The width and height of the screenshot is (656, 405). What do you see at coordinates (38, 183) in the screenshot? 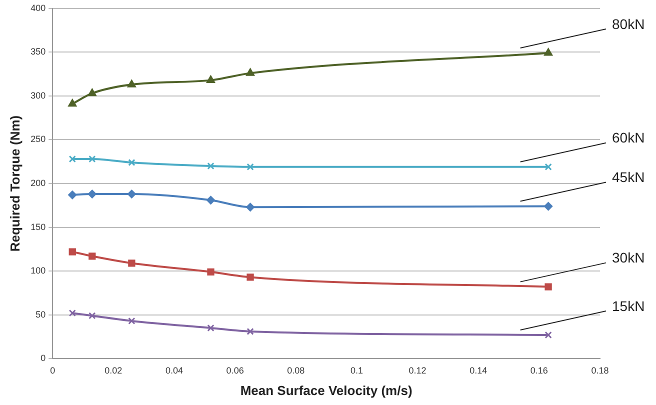
I see `y-tick-label: 200` at bounding box center [38, 183].